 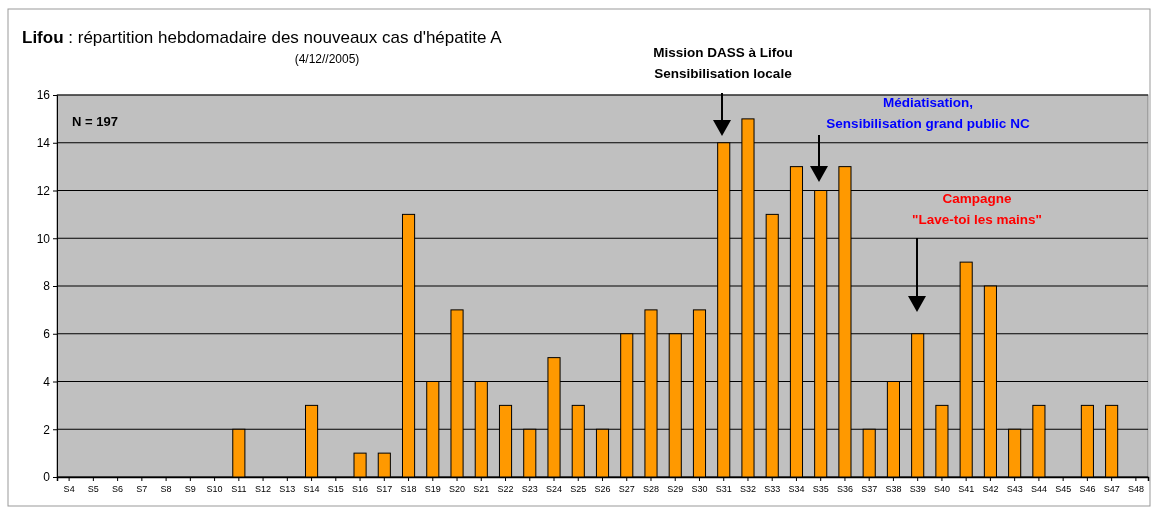 I want to click on annotation: N = 197, so click(x=95, y=121).